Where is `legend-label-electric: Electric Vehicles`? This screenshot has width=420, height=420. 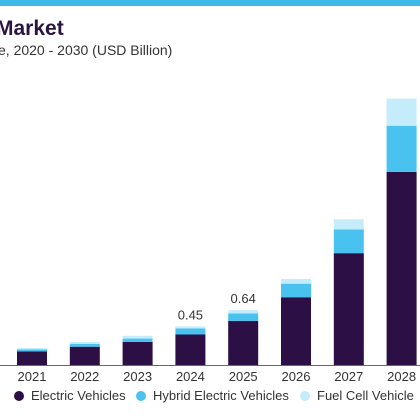
legend-label-electric: Electric Vehicles is located at coordinates (78, 395).